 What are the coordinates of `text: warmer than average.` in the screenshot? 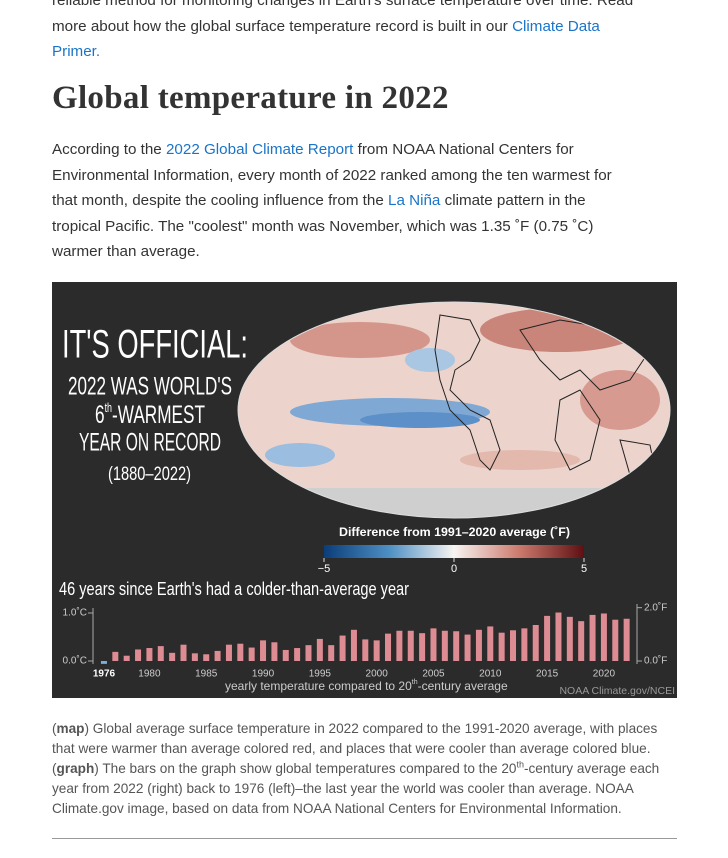 It's located at (126, 251).